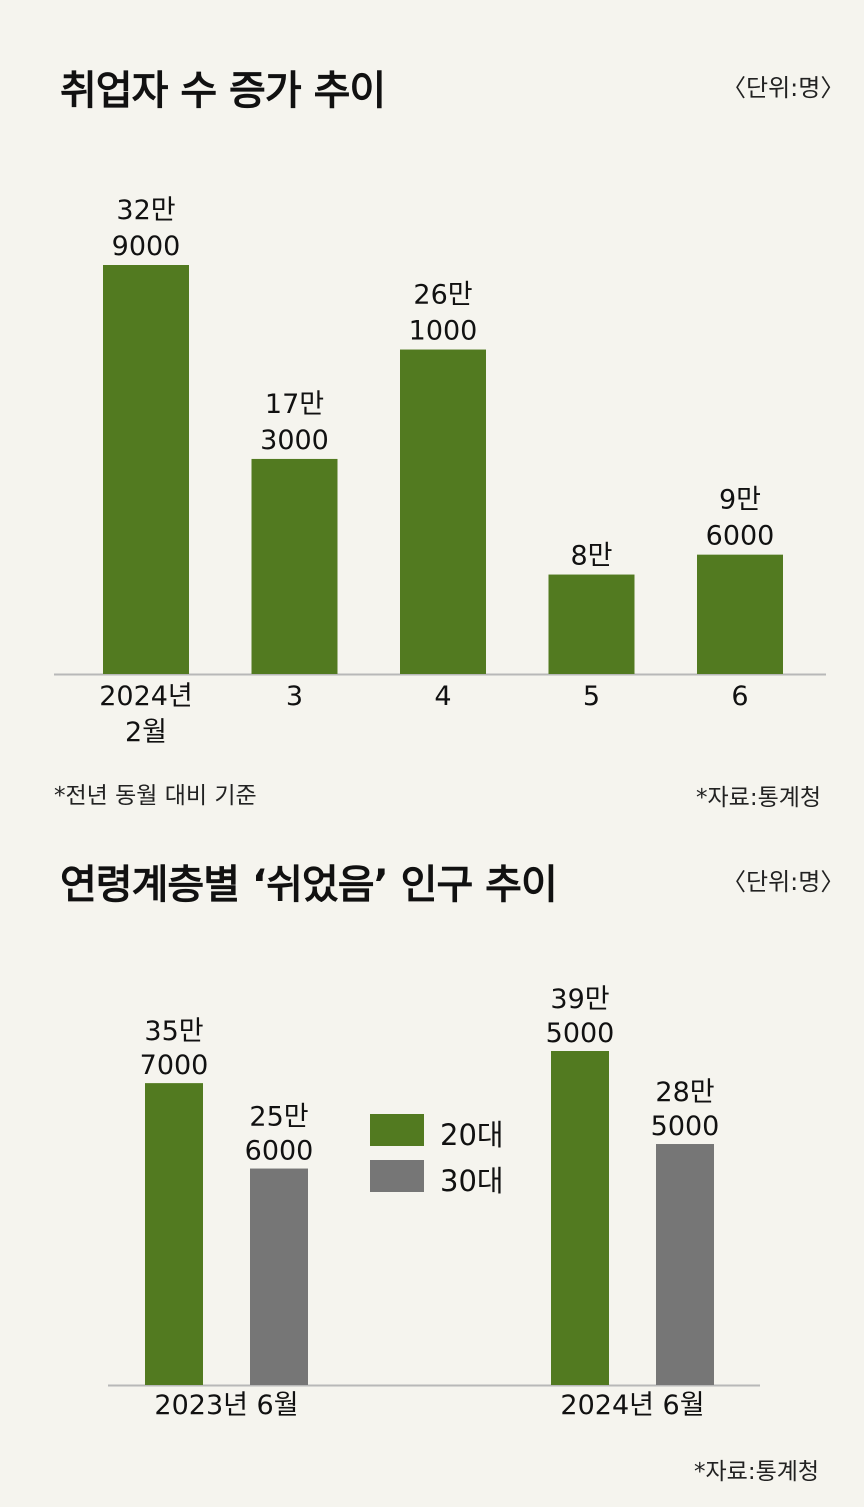  Describe the element at coordinates (739, 696) in the screenshot. I see `chart1-tick-label: 6` at that location.